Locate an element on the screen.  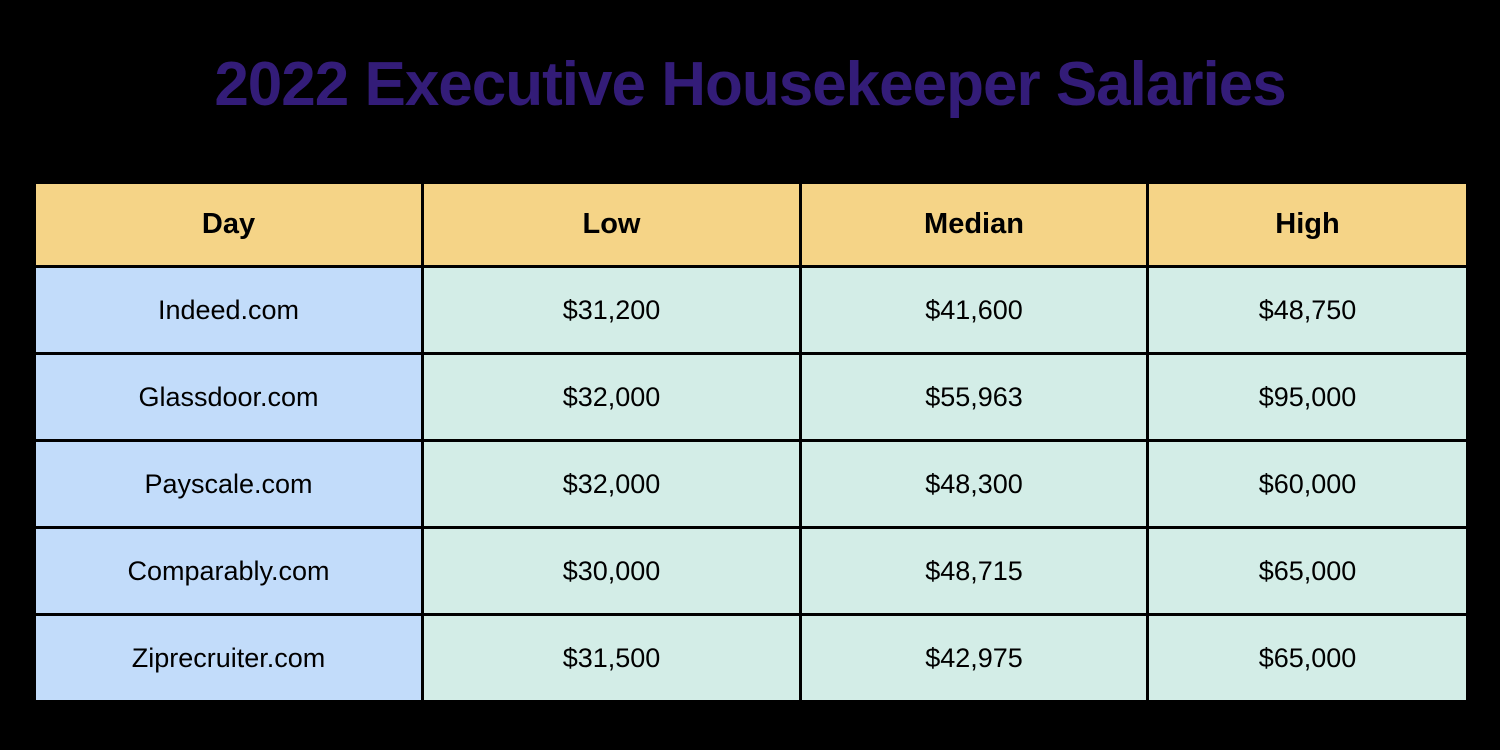
row-label-cell: Payscale.com is located at coordinates (228, 484).